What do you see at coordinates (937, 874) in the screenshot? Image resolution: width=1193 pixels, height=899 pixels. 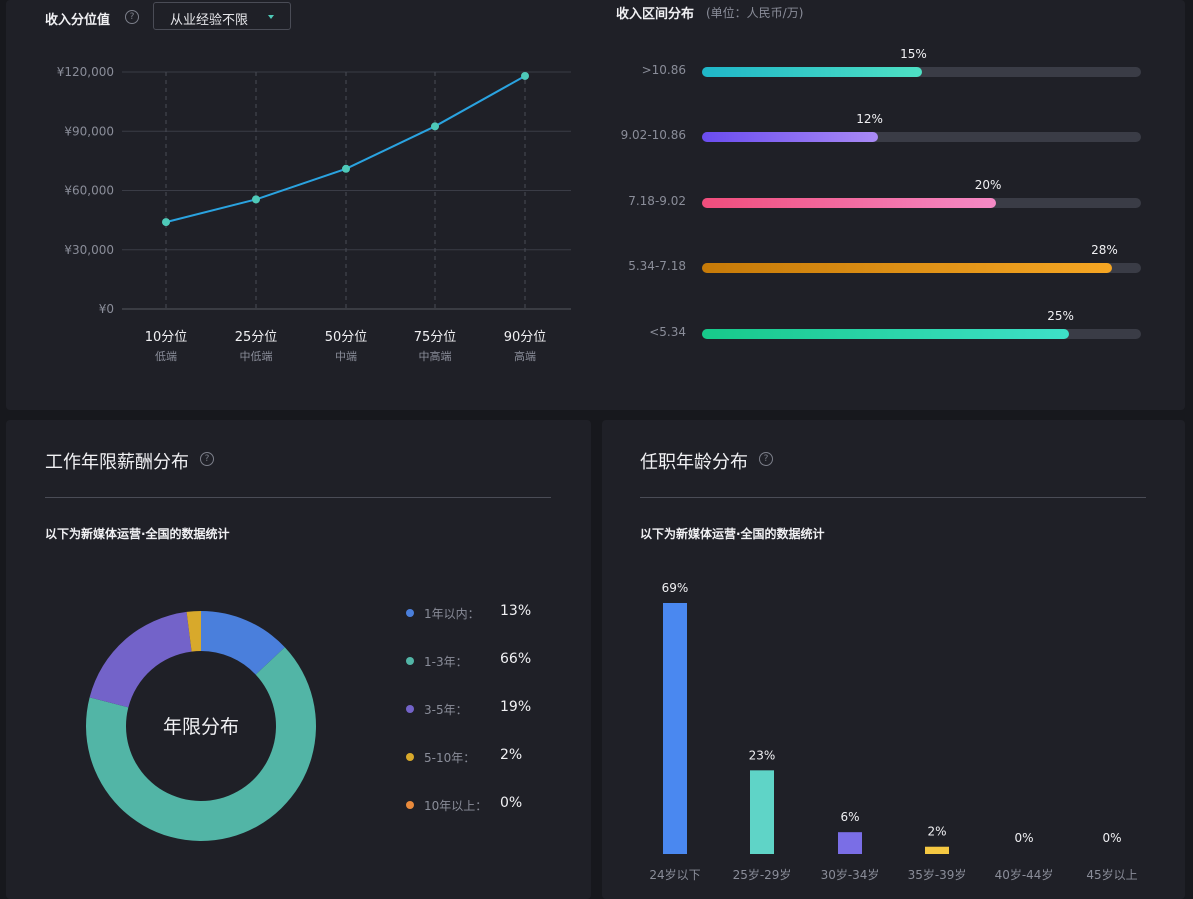 I see `age-category-label: 35岁-39岁` at bounding box center [937, 874].